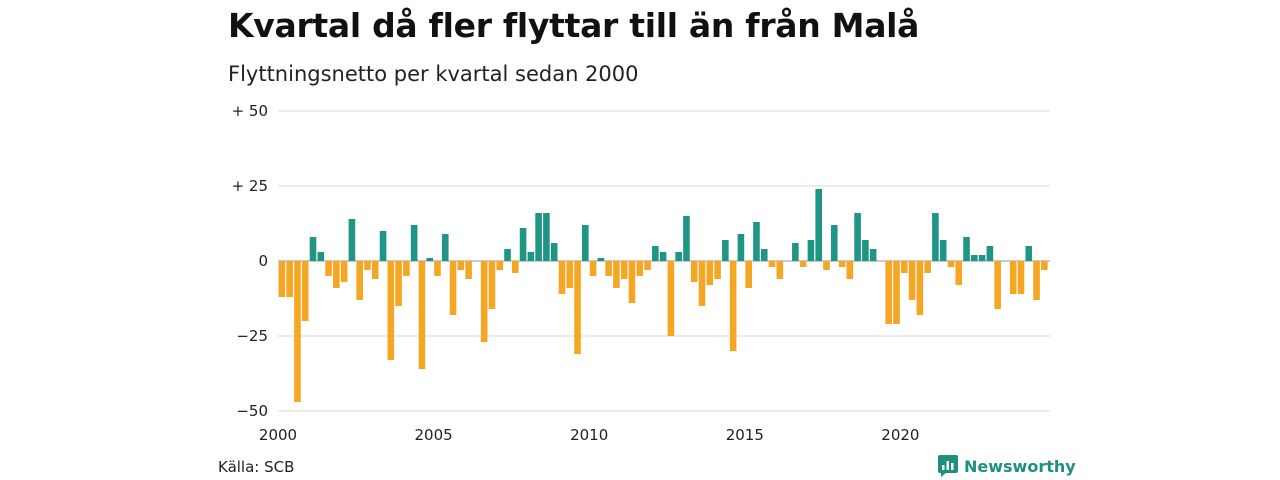 This screenshot has height=480, width=1280. Describe the element at coordinates (920, 288) in the screenshot. I see `bar-2020-q3: 2020 Q3: -18` at that location.